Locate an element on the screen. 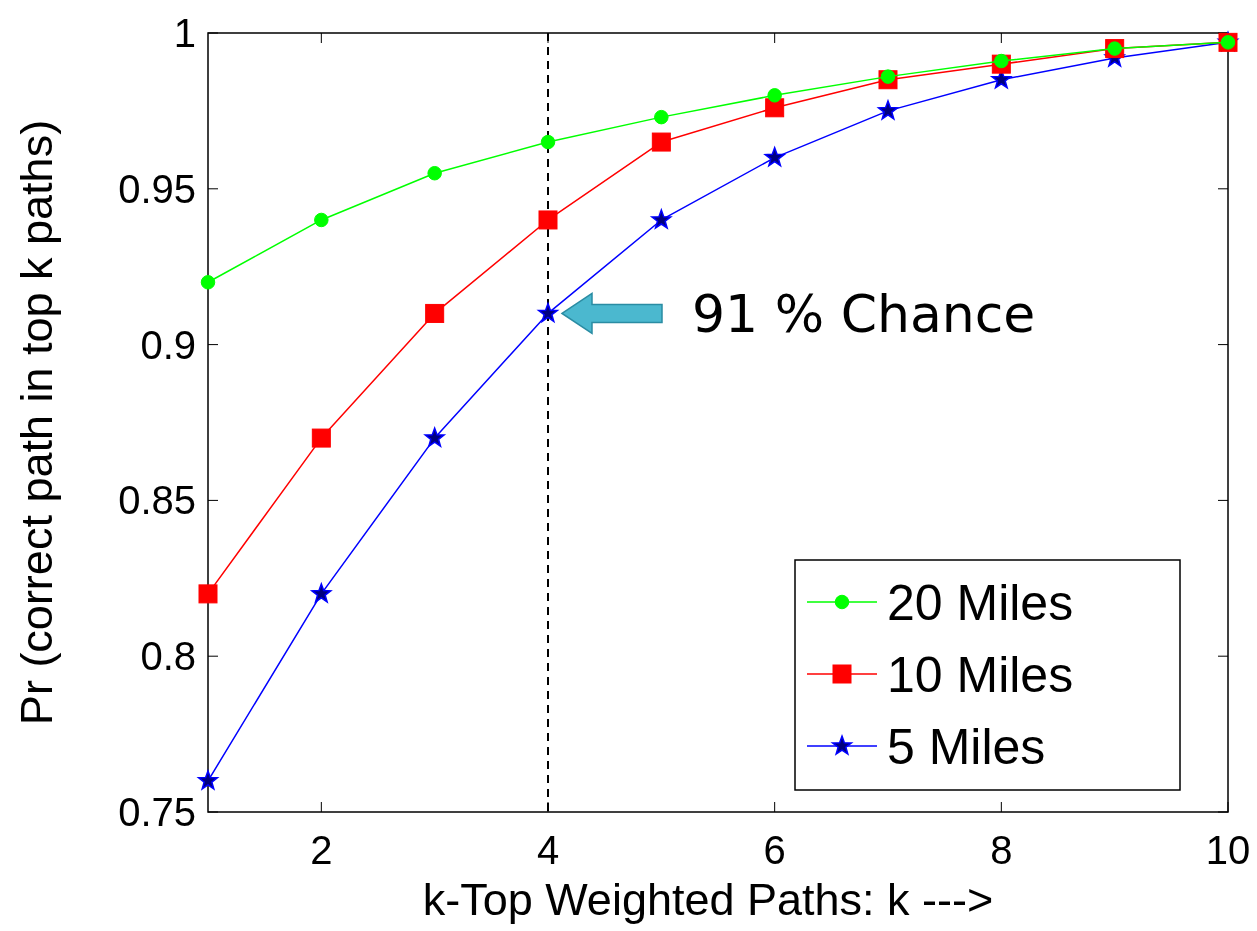 The width and height of the screenshot is (1257, 931). x-axis-title: k-Top Weighted Paths: k ---> is located at coordinates (708, 899).